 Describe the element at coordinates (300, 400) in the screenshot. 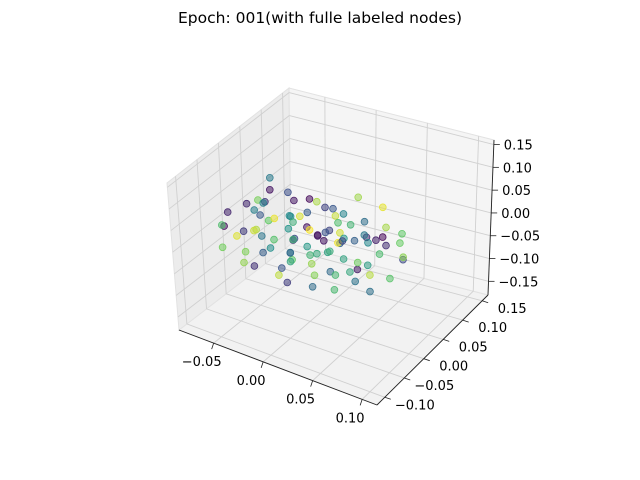

I see `x-tick-label: 0.05` at that location.